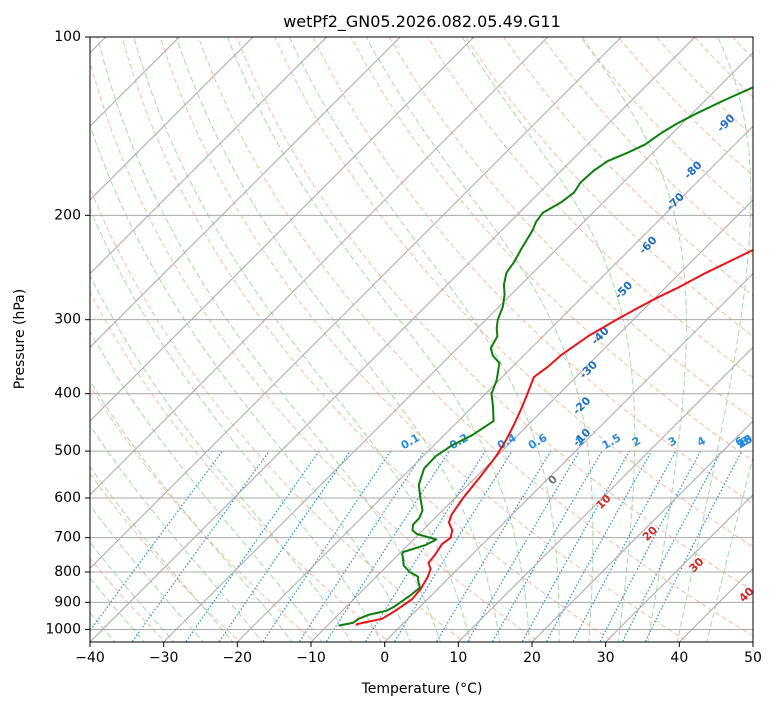  I want to click on chart-title: wetPf2_GN05.2026.082.05.49.G11, so click(422, 22).